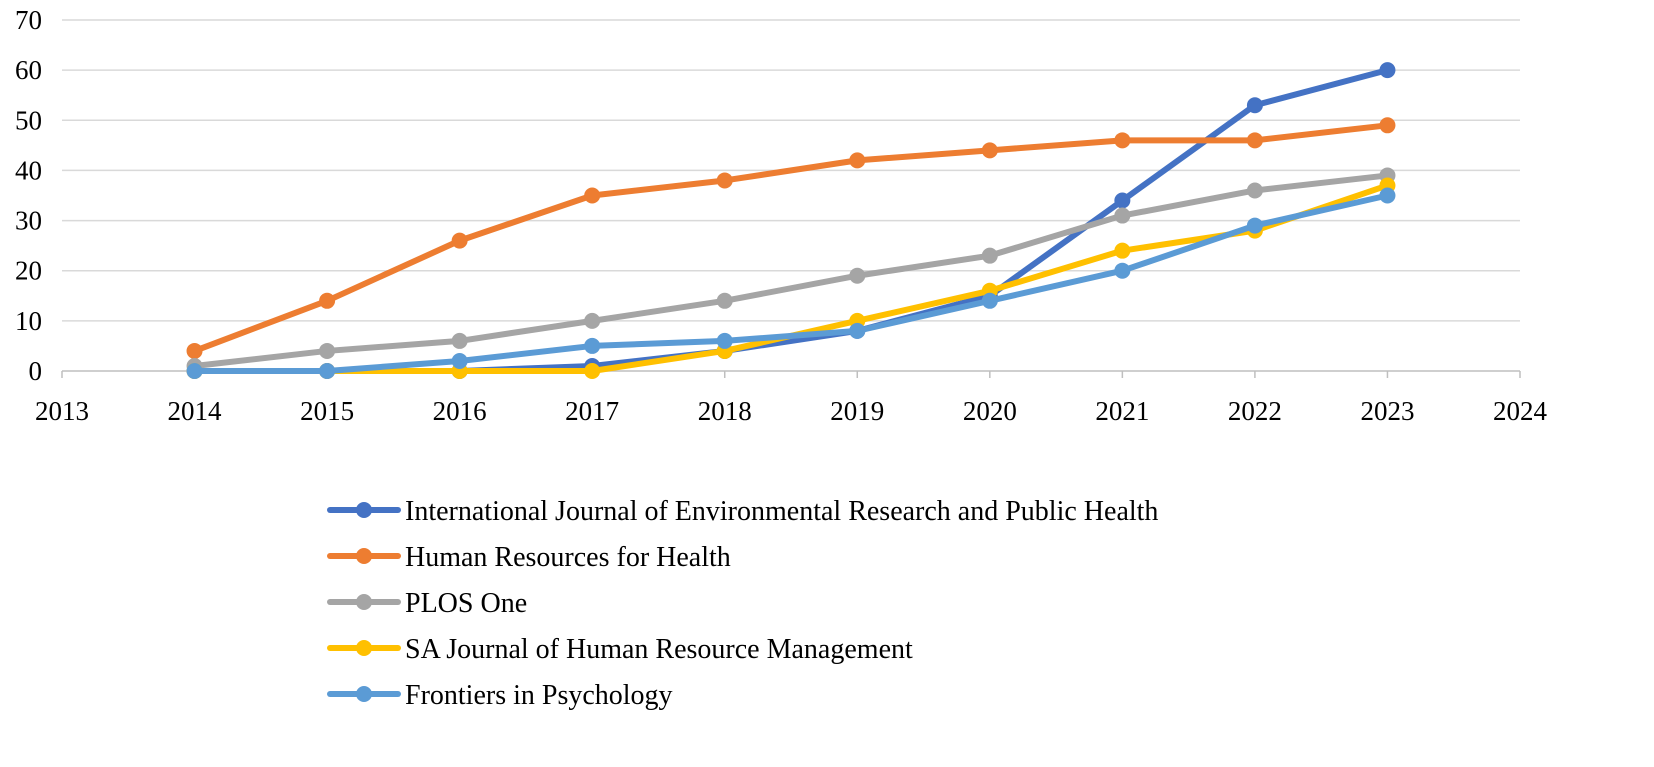  Describe the element at coordinates (195, 411) in the screenshot. I see `x-tick-label: 2014` at that location.